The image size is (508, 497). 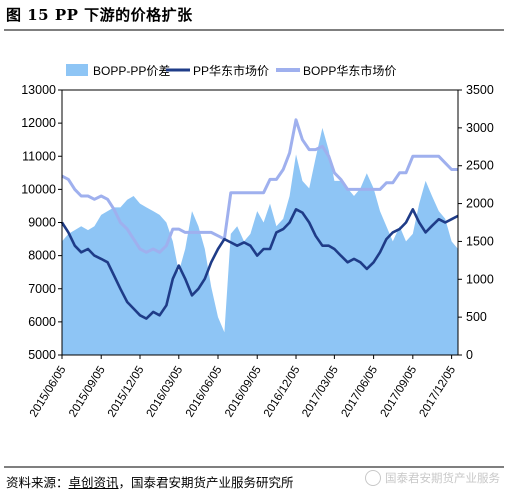 I want to click on legend-label: BOPP华东市场价, so click(x=349, y=70).